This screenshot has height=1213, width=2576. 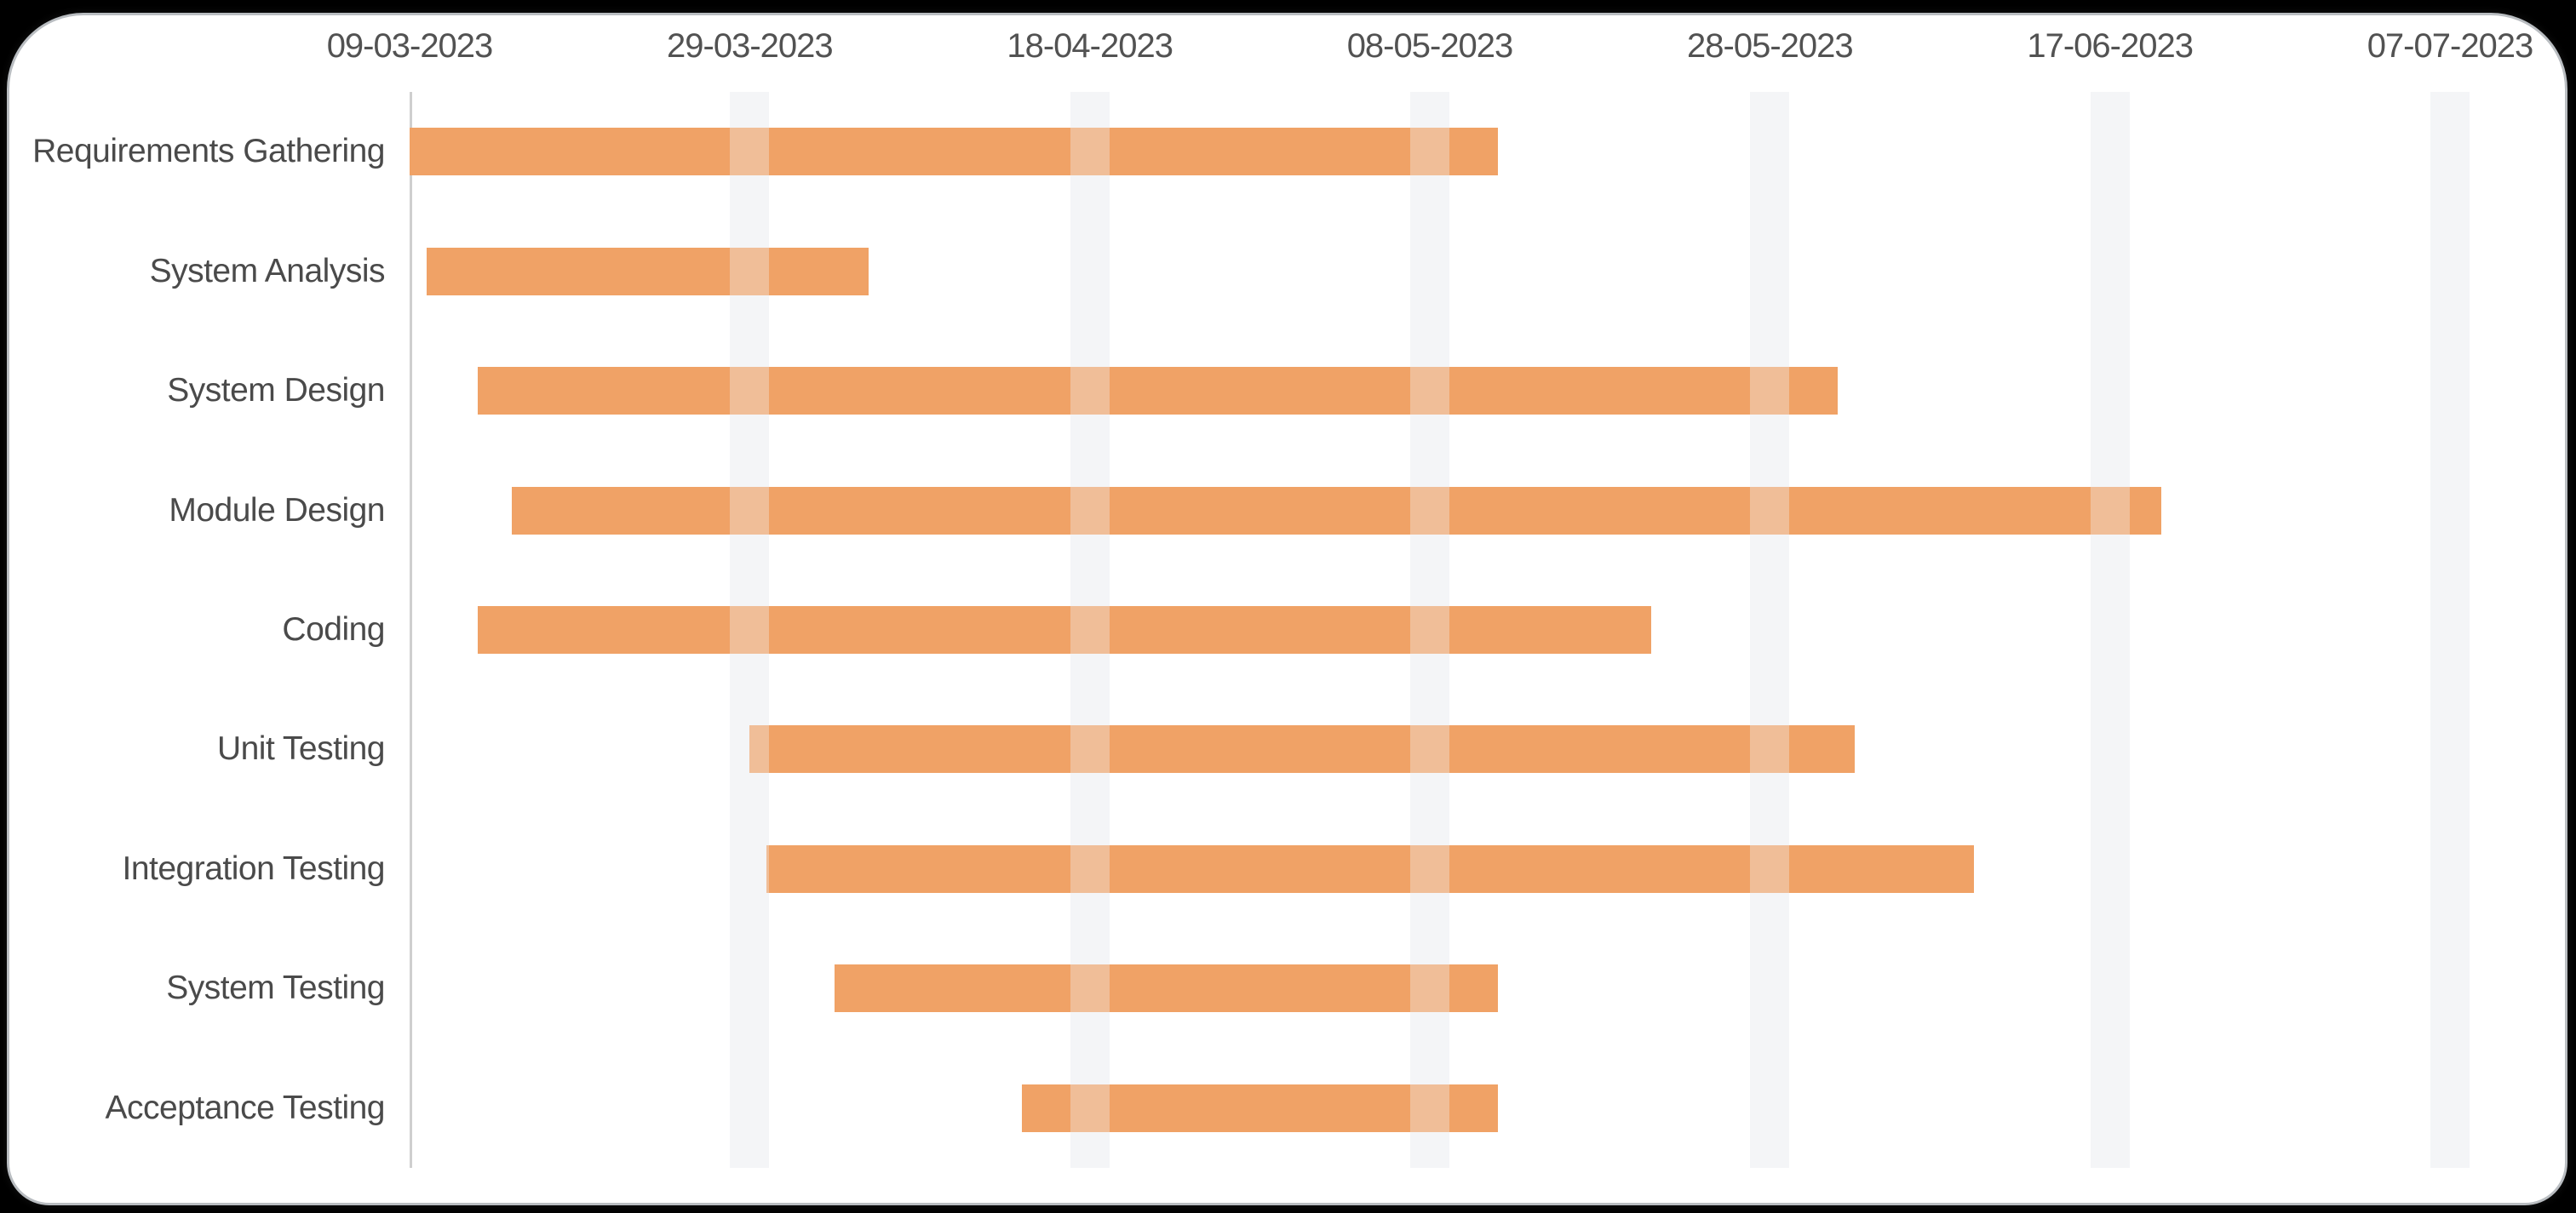 I want to click on task-label-0: Requirements Gathering, so click(x=208, y=151).